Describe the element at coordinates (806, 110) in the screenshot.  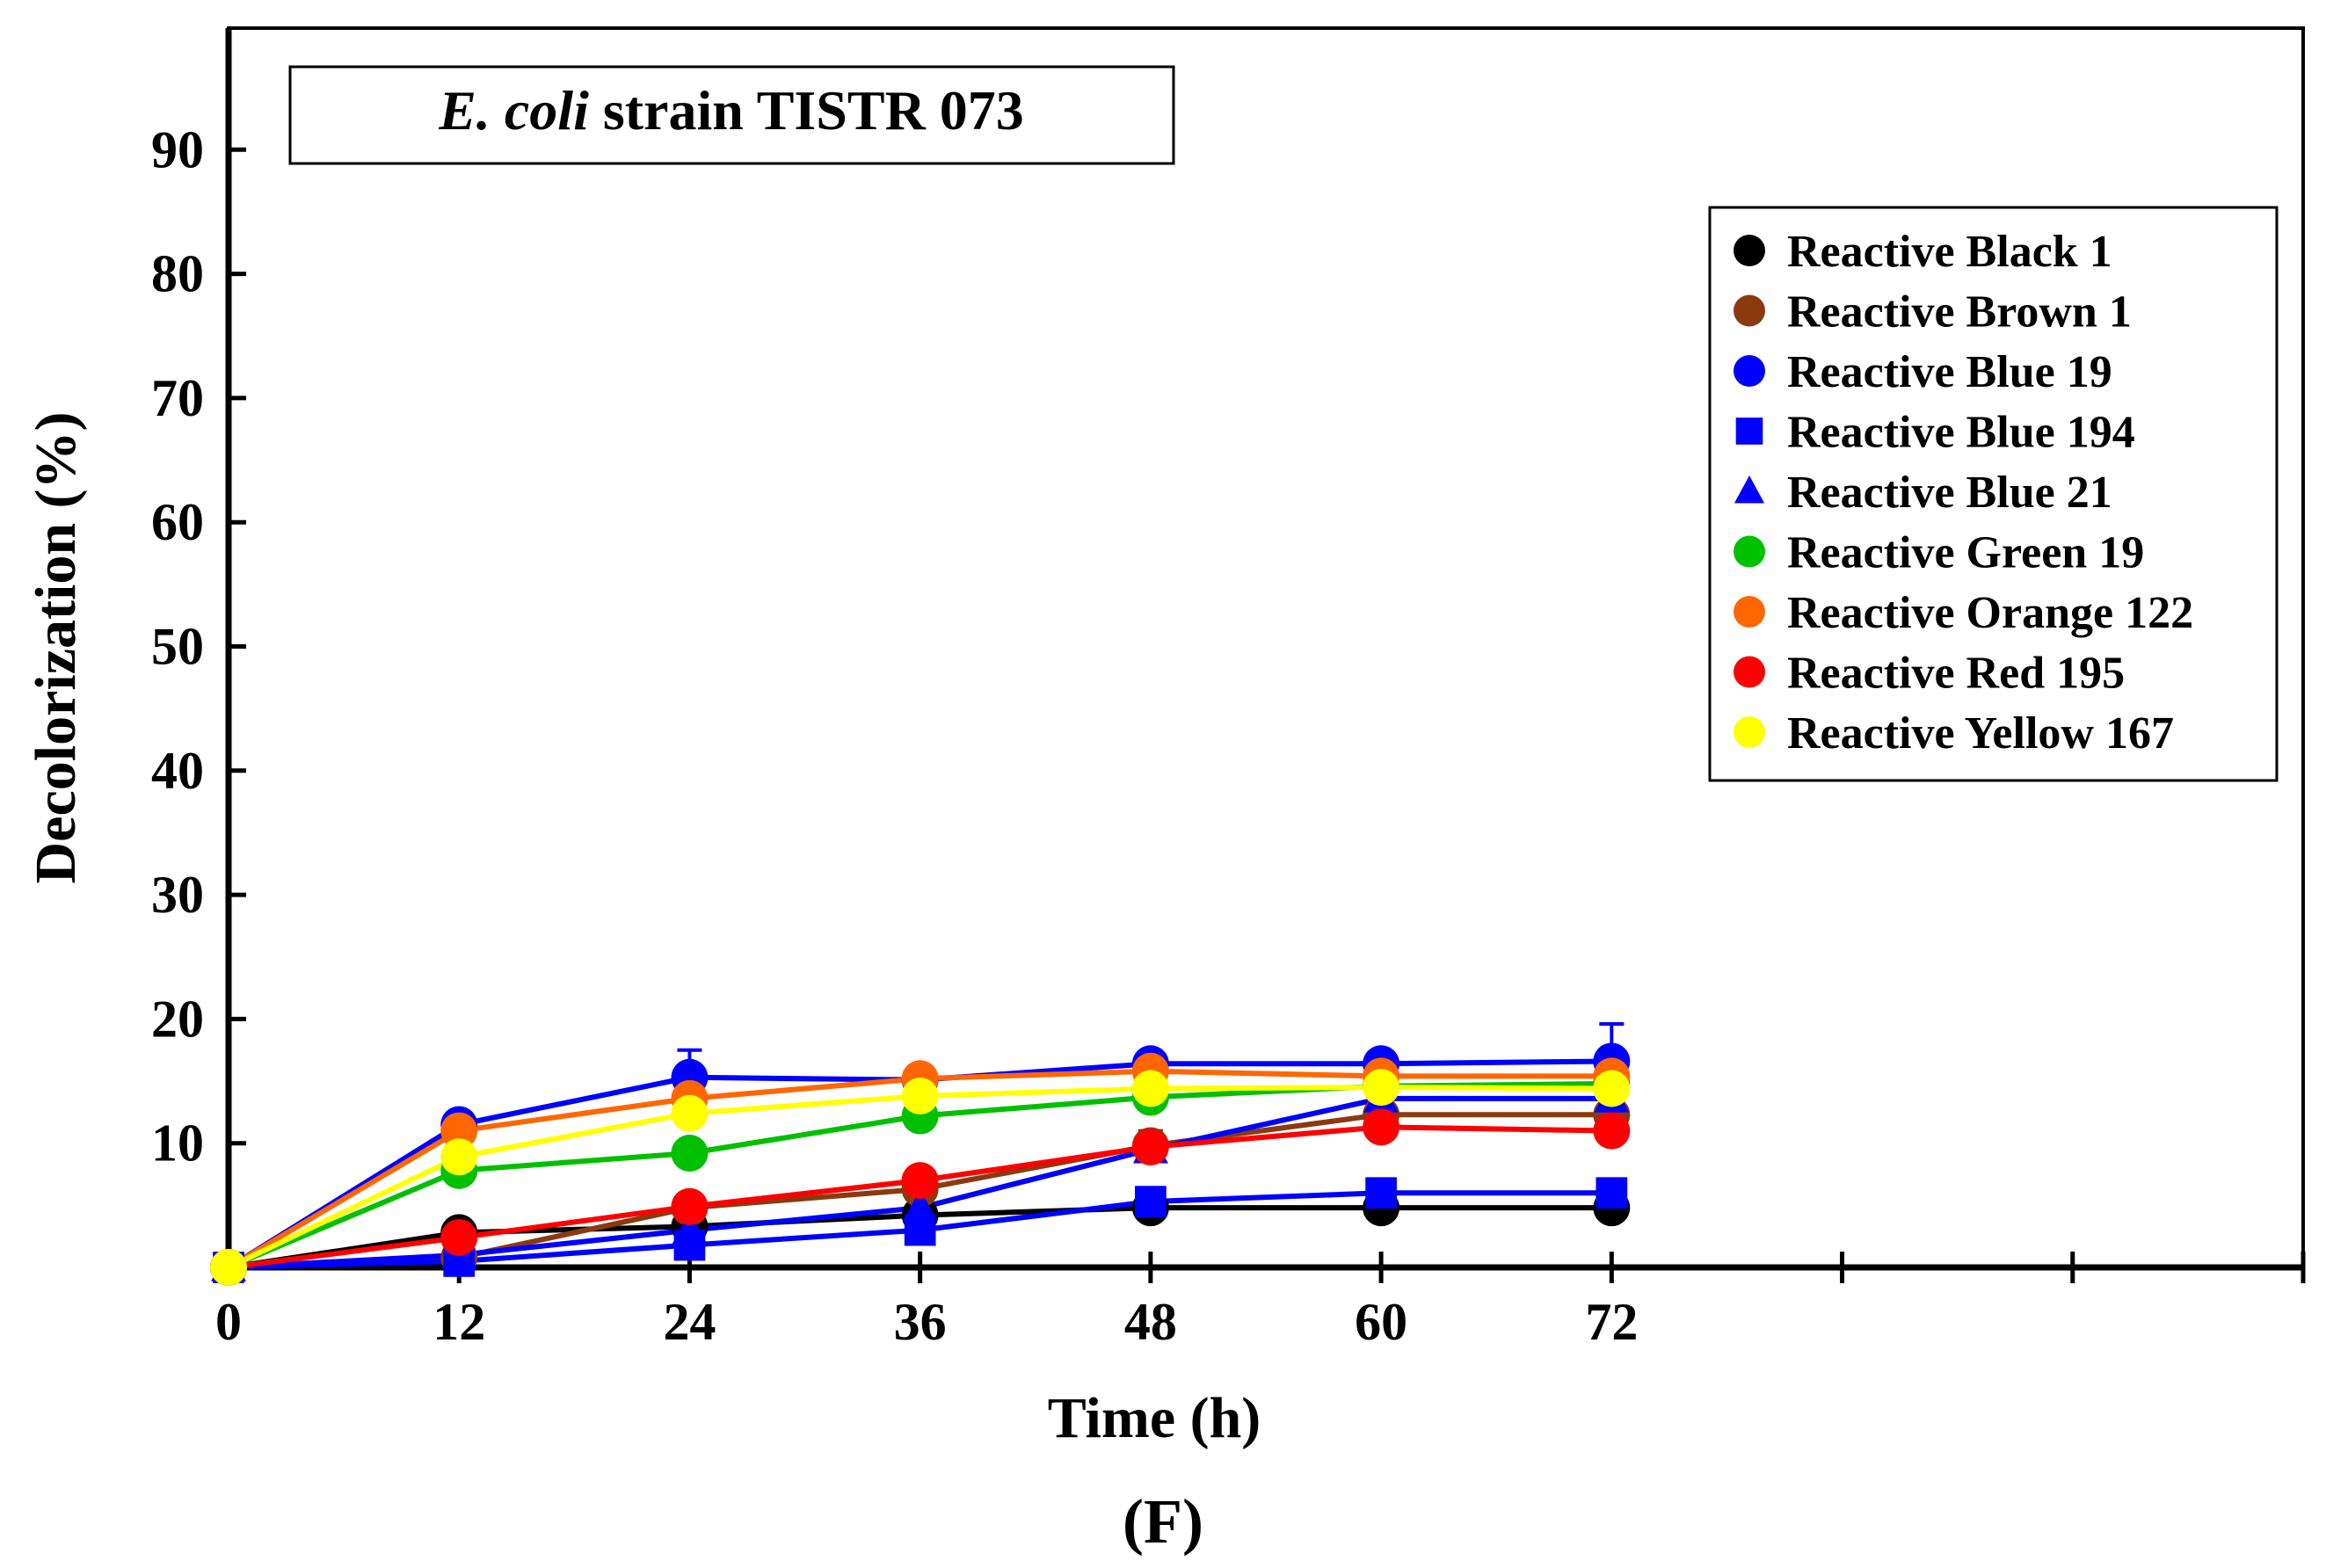
I see `chart-title-rest: strain TISTR 073` at that location.